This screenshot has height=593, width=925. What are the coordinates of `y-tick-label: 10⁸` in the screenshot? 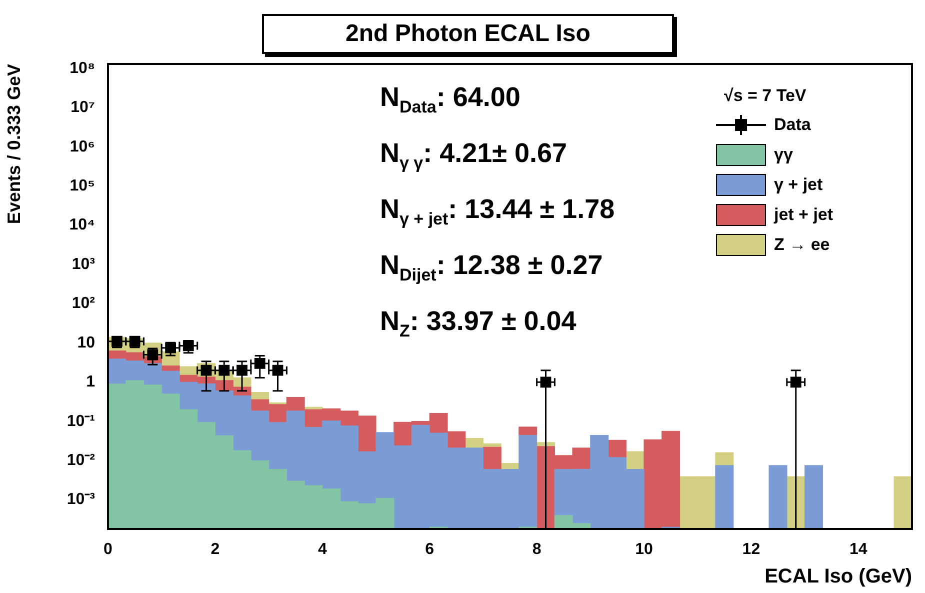 It's located at (82, 68).